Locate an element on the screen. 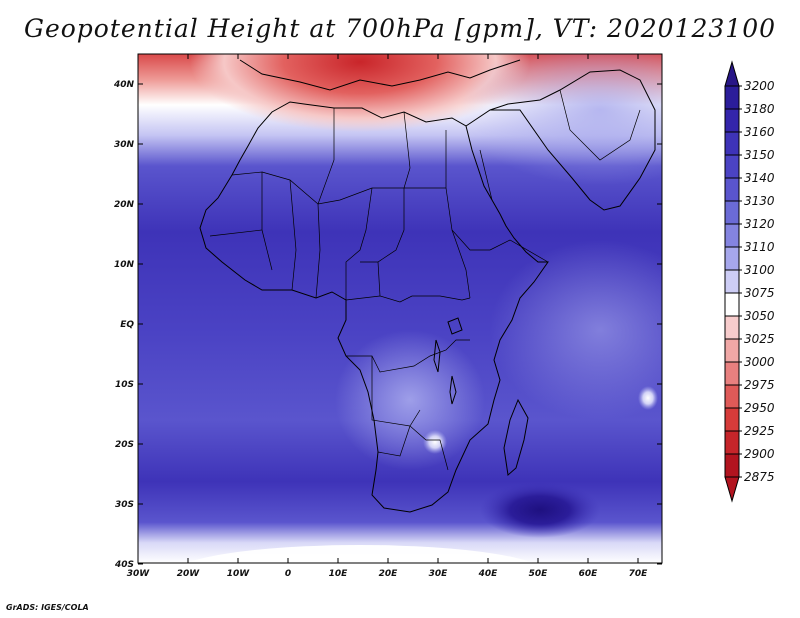 The image size is (800, 618). lat-tick-label: 10S is located at coordinates (124, 385).